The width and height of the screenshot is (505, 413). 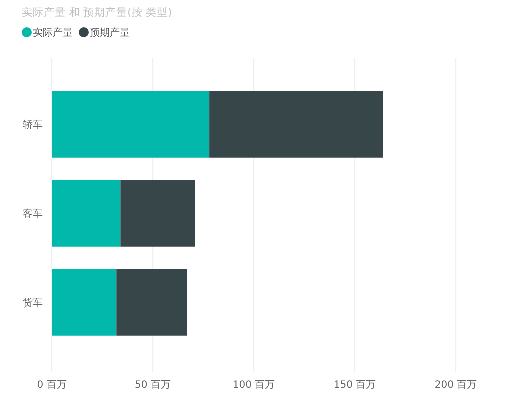 What do you see at coordinates (153, 385) in the screenshot?
I see `x-tick-label: 50 百万` at bounding box center [153, 385].